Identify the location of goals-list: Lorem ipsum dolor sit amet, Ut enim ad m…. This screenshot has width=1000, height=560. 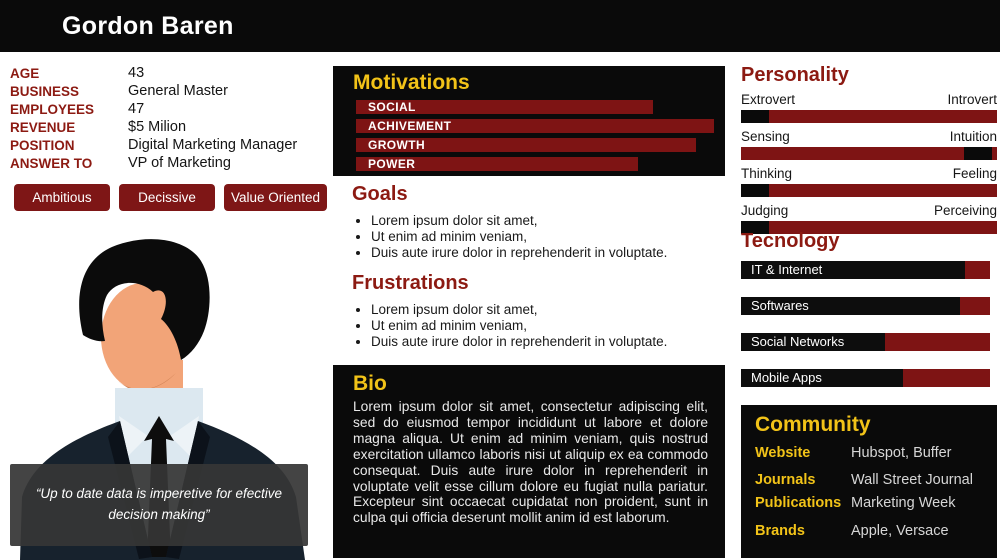
(538, 237).